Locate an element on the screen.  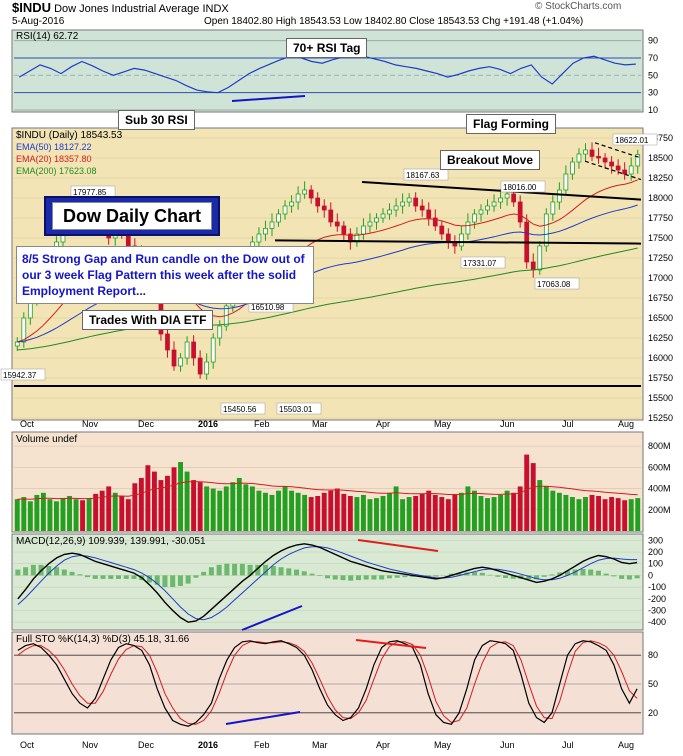
price-tick-15250: 15250 is located at coordinates (660, 418).